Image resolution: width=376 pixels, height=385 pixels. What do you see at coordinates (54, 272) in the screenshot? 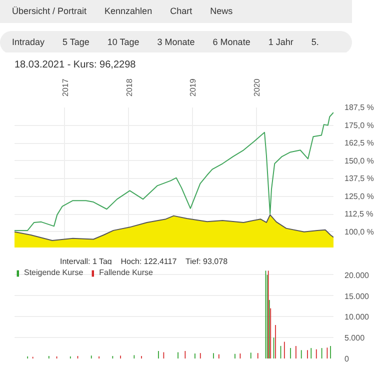
I see `legend-label: Steigende Kurse` at bounding box center [54, 272].